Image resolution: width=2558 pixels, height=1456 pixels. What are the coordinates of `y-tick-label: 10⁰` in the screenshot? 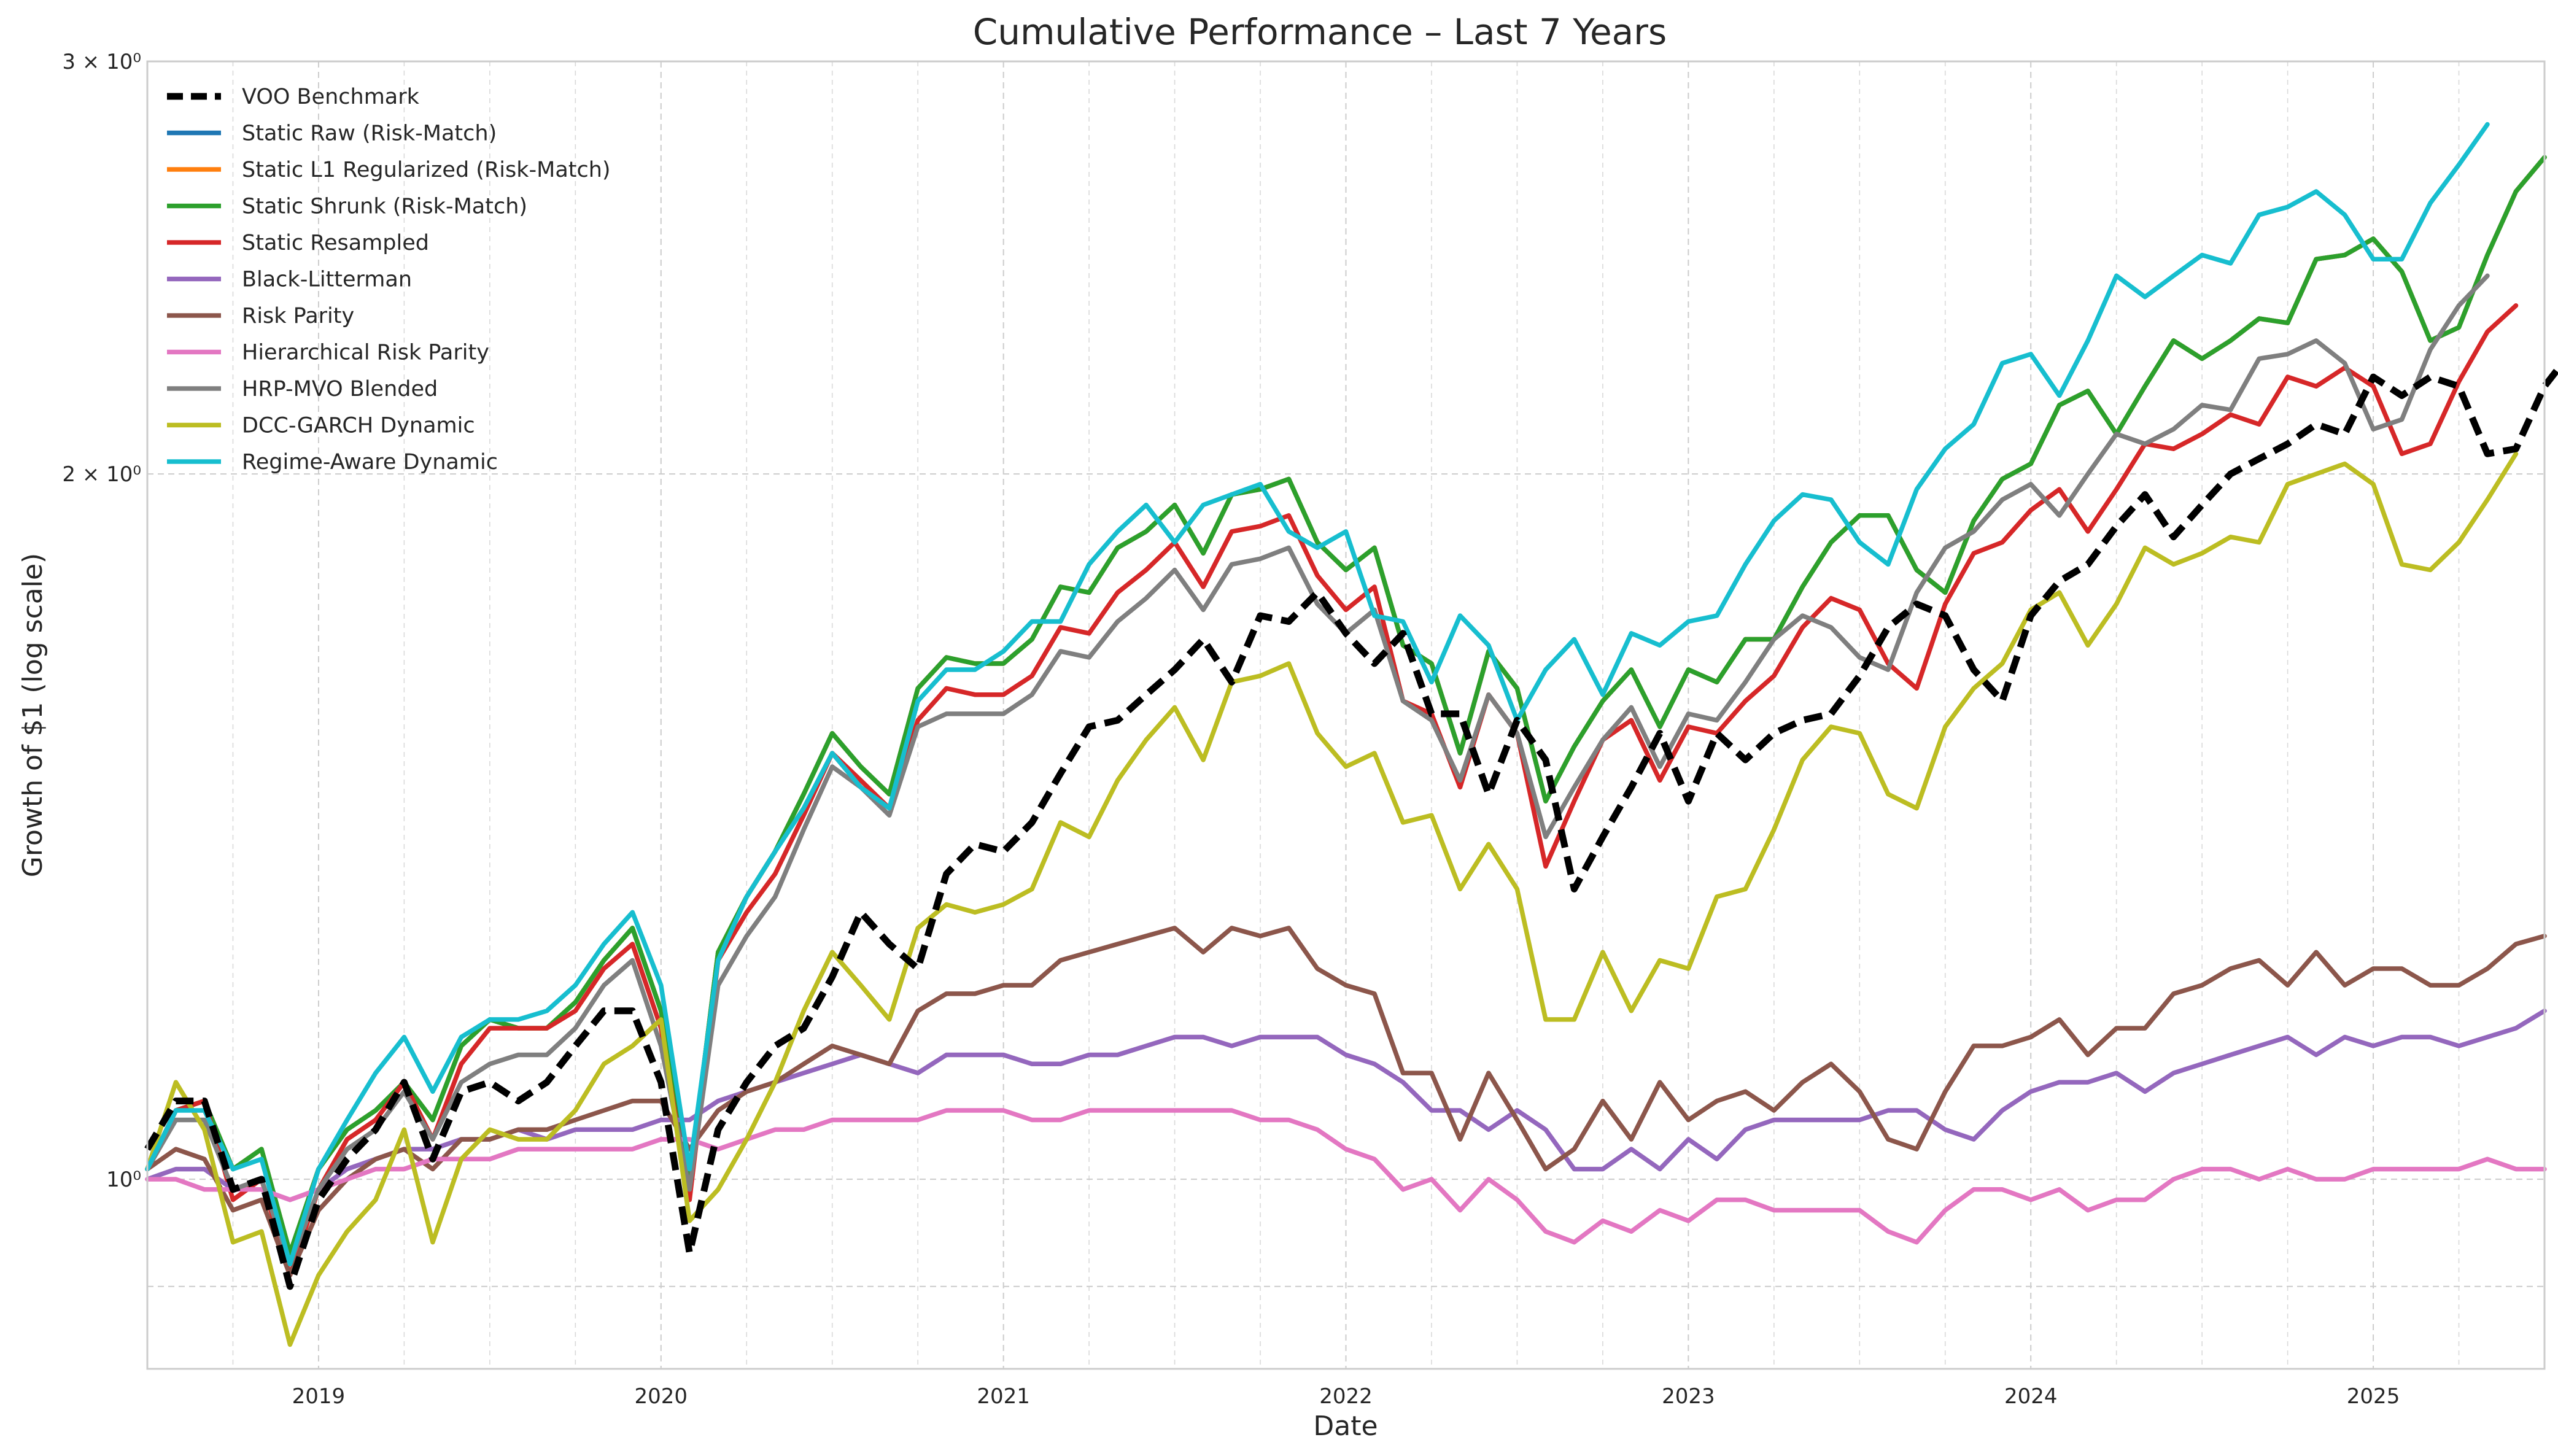 It's located at (123, 1180).